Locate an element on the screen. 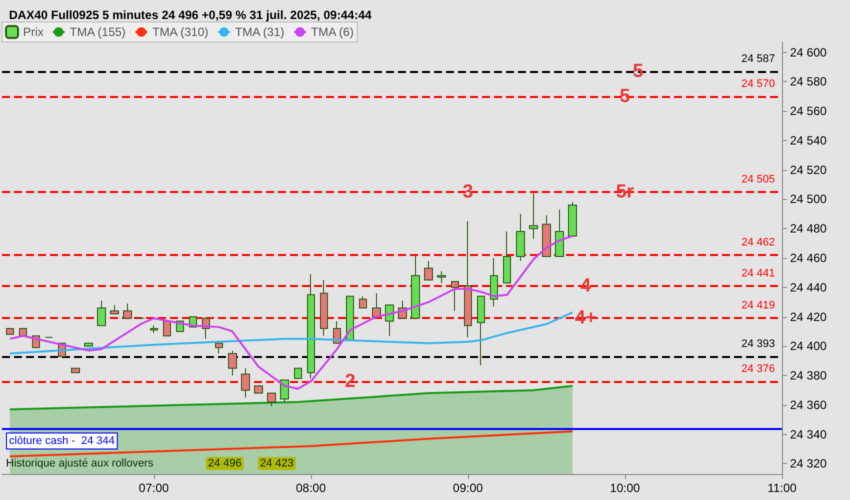 This screenshot has width=850, height=500. y-tick-label: 24 580 is located at coordinates (809, 81).